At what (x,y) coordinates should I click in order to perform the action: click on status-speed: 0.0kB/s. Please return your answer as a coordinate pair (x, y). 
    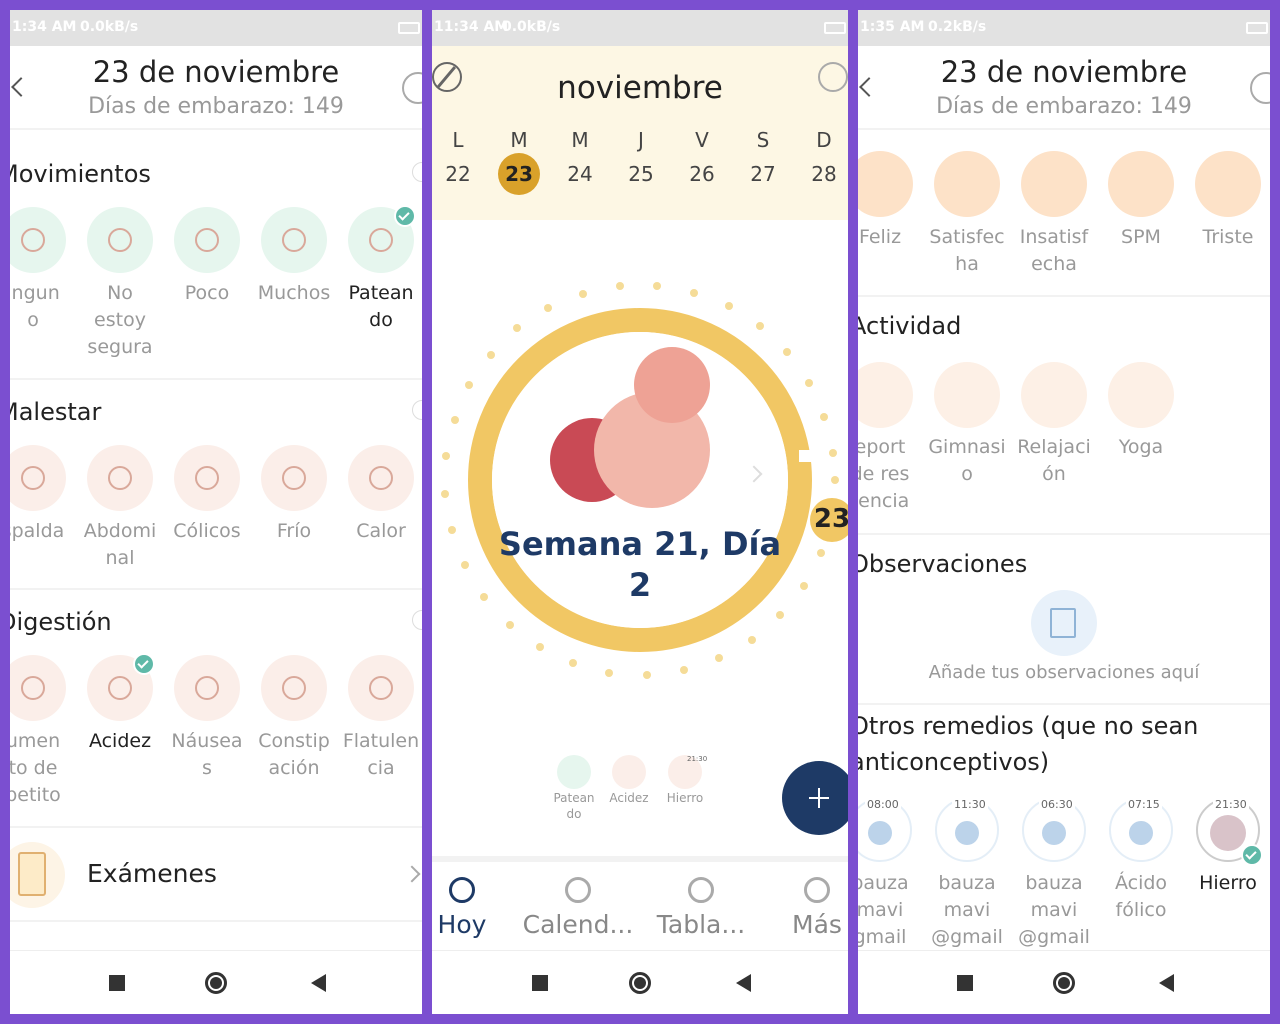
    Looking at the image, I should click on (531, 27).